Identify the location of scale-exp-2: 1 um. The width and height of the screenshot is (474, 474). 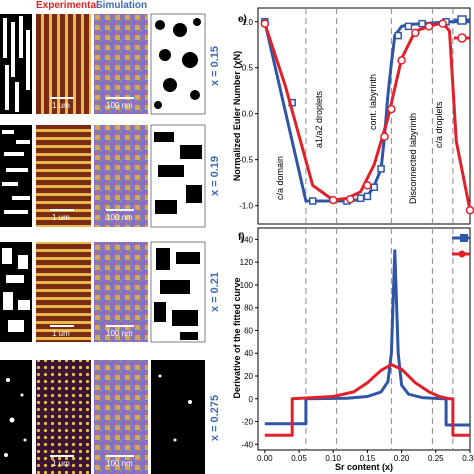
(61, 217).